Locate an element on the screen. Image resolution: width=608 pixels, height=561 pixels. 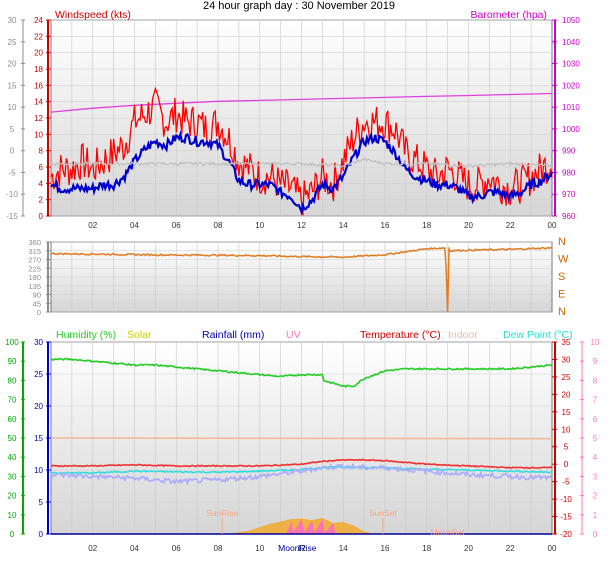
y-tick-label: 70 is located at coordinates (12, 400).